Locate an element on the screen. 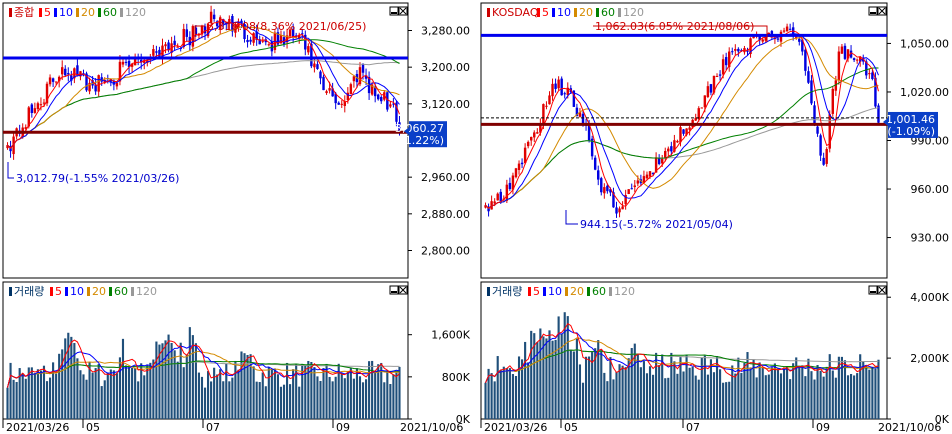 The image size is (952, 434). price-ytick-label: 3,120.00 is located at coordinates (445, 104).